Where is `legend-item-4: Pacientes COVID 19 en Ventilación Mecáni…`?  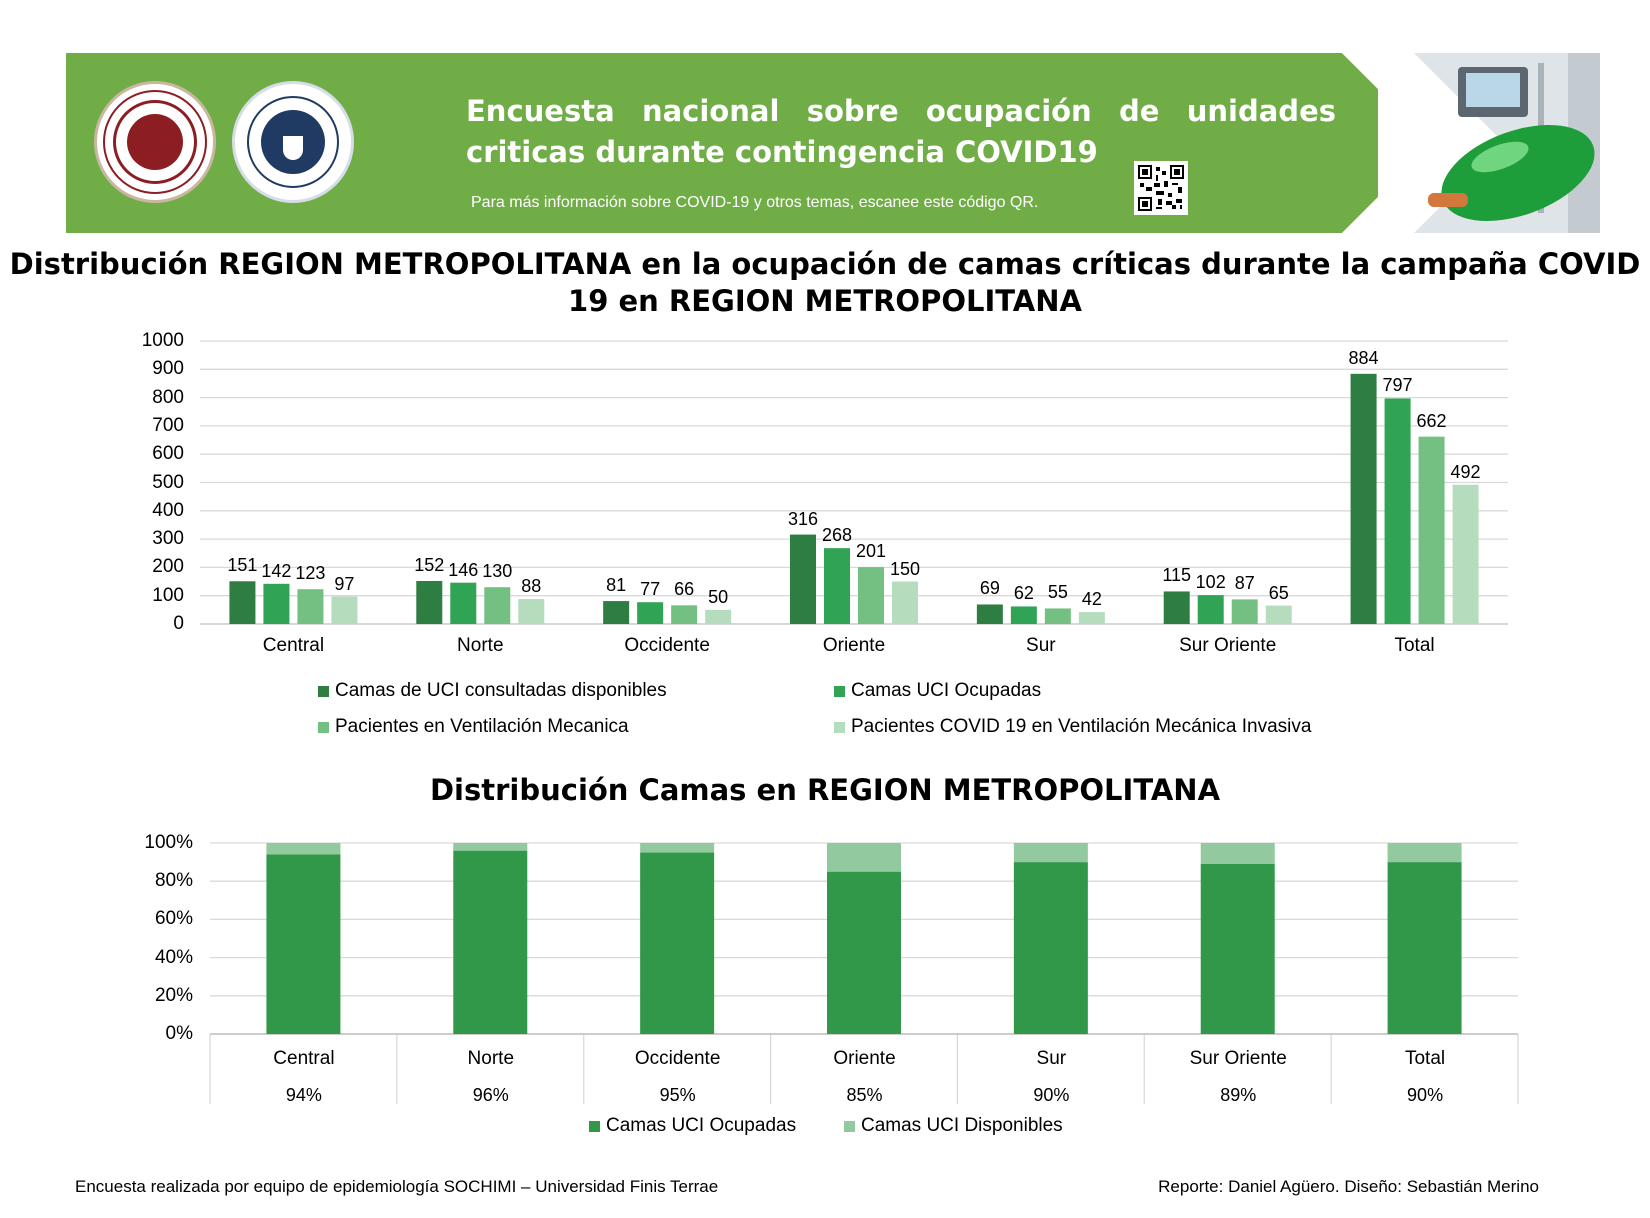 legend-item-4: Pacientes COVID 19 en Ventilación Mecáni… is located at coordinates (1072, 727).